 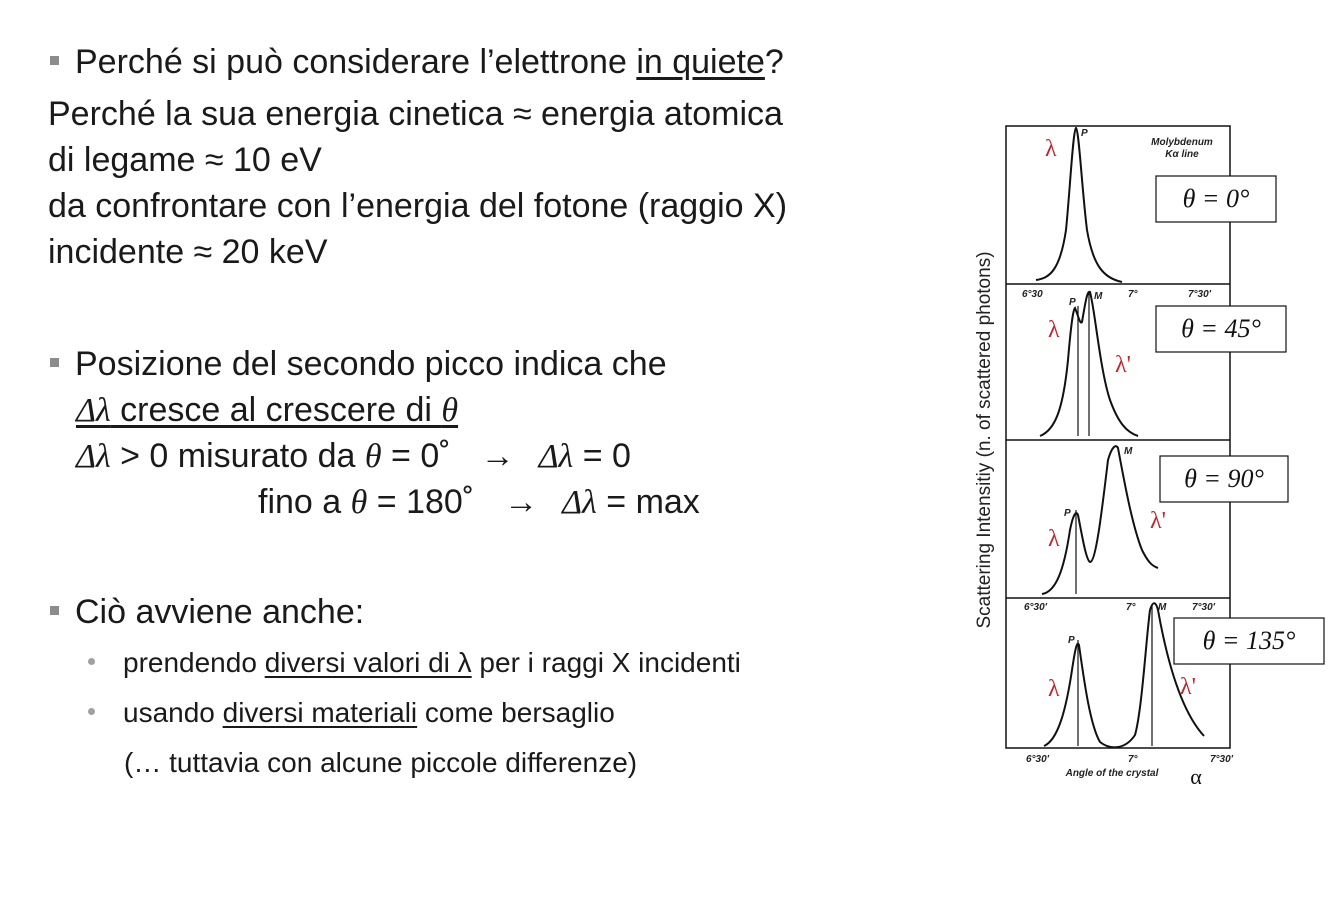 What do you see at coordinates (188, 252) in the screenshot?
I see `answer-line-4: incidente ≈ 20 keV` at bounding box center [188, 252].